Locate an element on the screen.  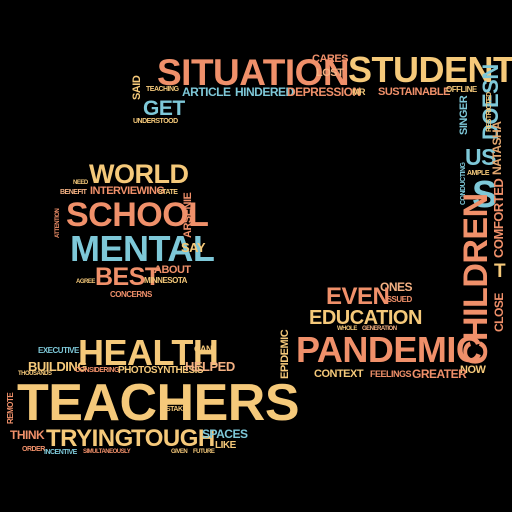
word-student: STUDENT is located at coordinates (430, 69).